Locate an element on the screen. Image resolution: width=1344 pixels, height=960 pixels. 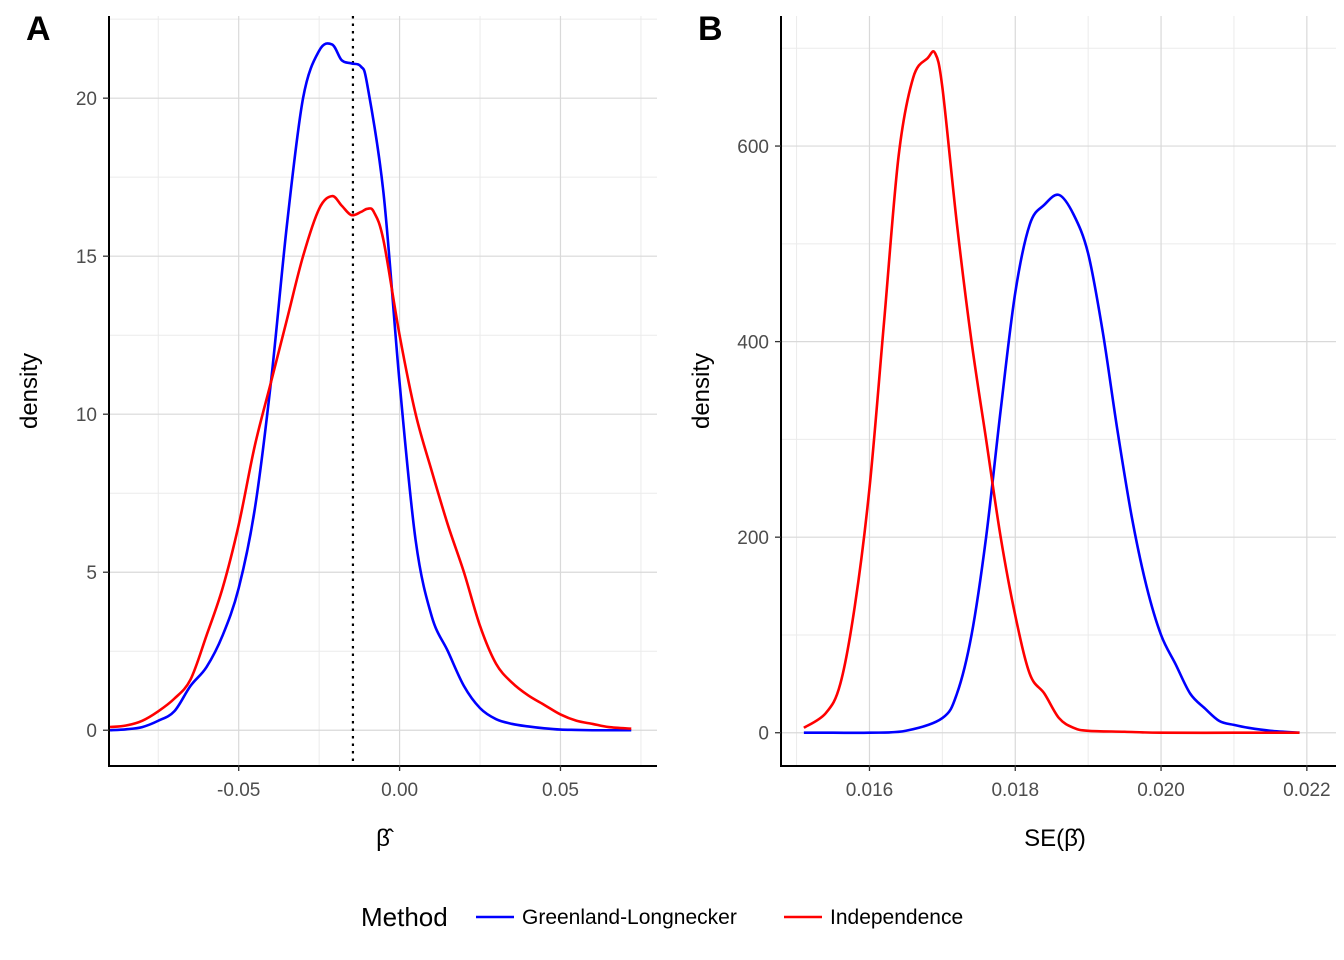
panel-a-x-tick-label-0: -0.05 is located at coordinates (238, 790).